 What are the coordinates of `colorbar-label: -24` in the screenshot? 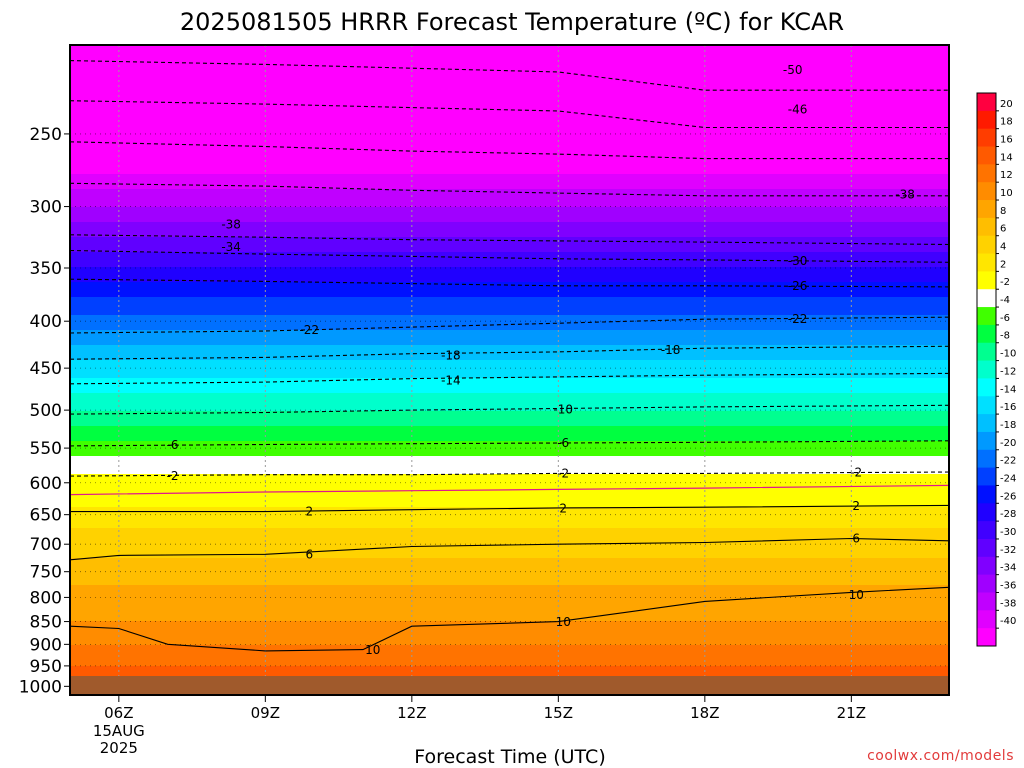 It's located at (1008, 478).